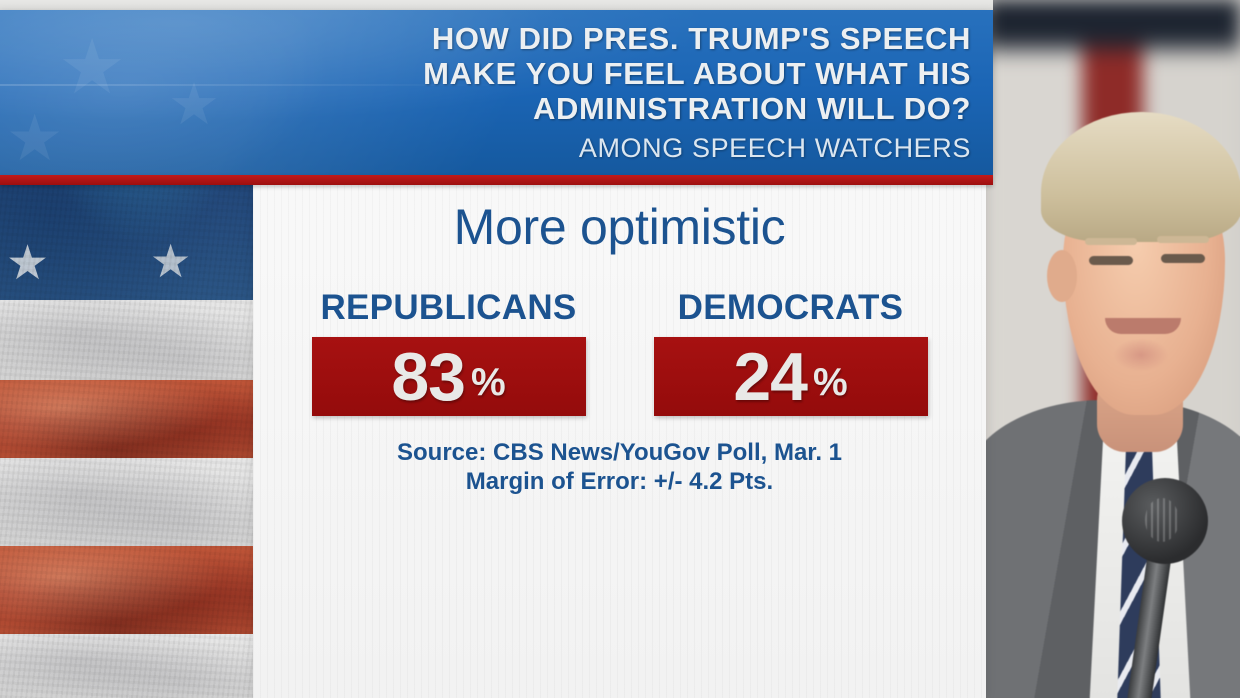  I want to click on results-row: REPUBLICANS 83 % DEMOCRATS 24 %, so click(619, 352).